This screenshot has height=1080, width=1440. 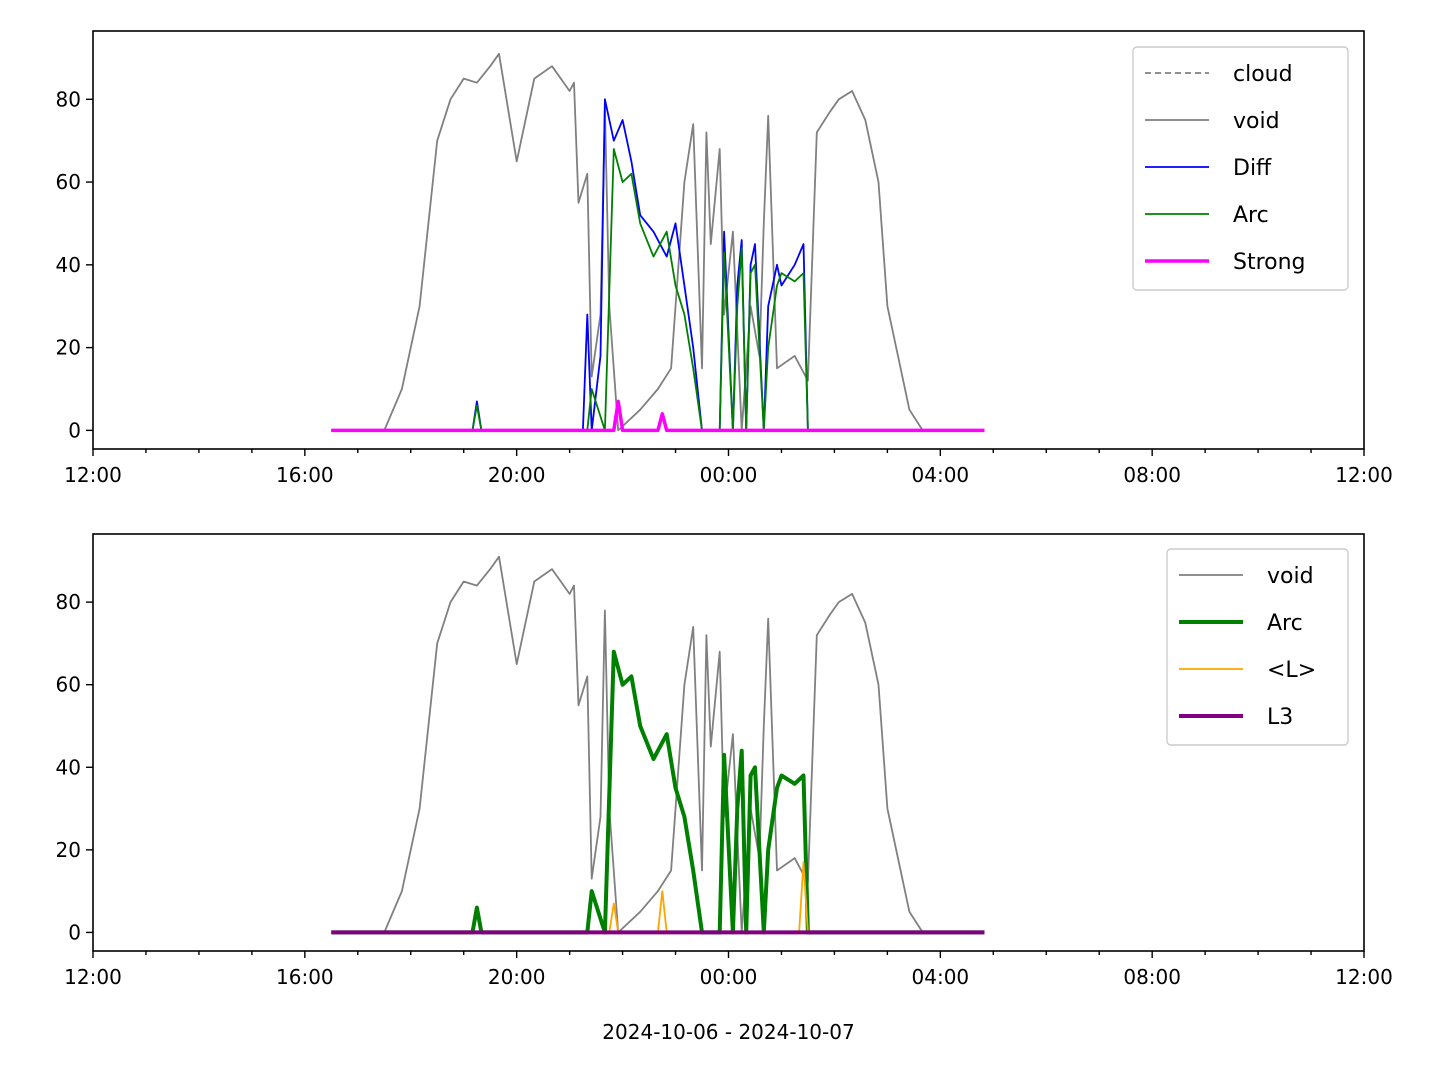 What do you see at coordinates (1291, 670) in the screenshot?
I see `legend-label: <L>` at bounding box center [1291, 670].